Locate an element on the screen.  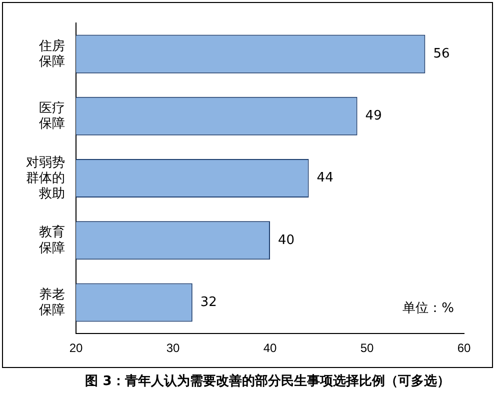
data-label: 56 is located at coordinates (441, 54).